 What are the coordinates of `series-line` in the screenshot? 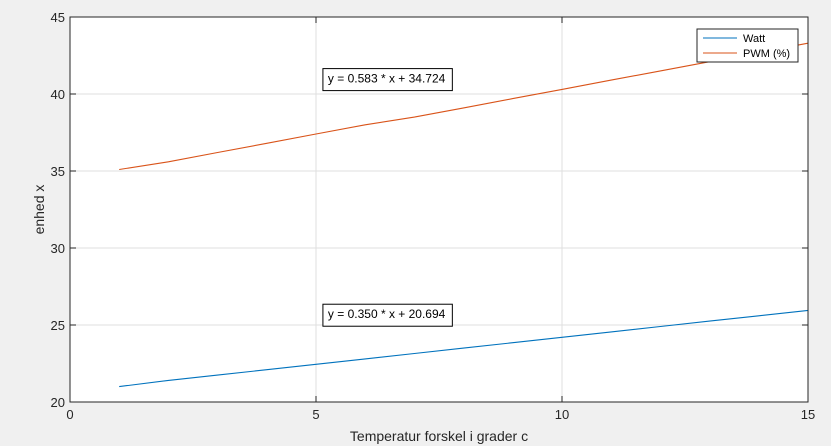 It's located at (464, 348).